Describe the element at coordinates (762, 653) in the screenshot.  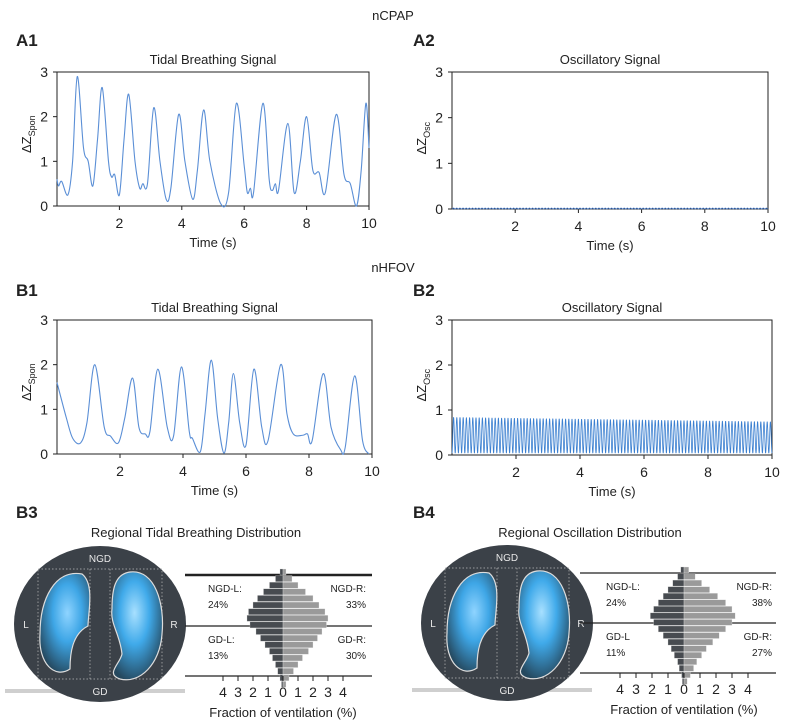
I see `region-gd-r-value: 27%` at that location.